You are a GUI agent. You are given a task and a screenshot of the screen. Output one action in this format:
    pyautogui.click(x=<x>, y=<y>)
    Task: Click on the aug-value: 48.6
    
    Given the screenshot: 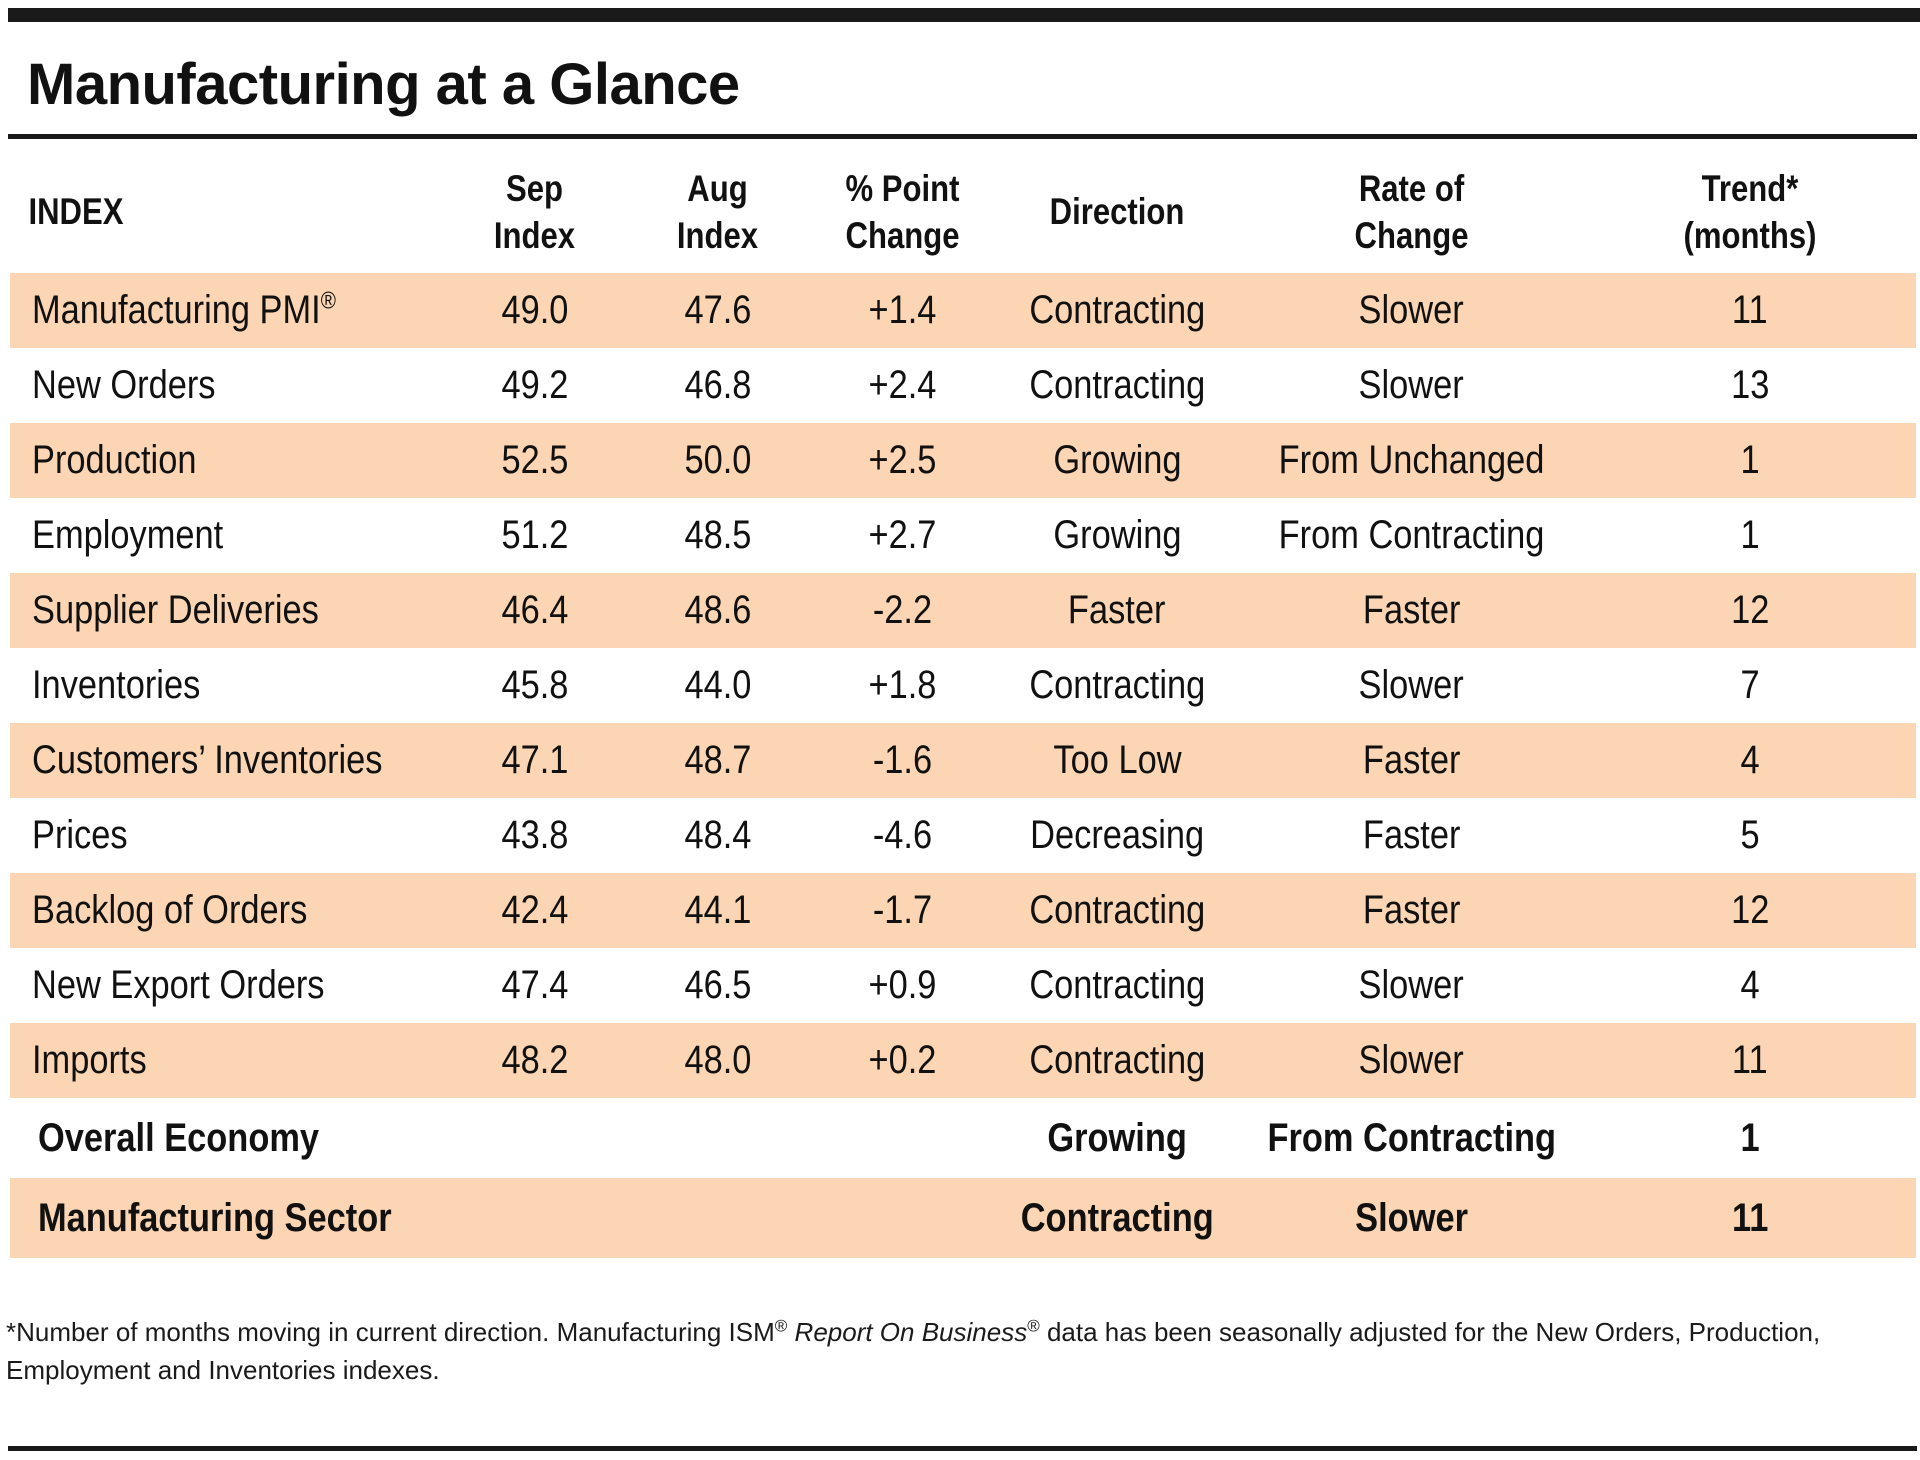 What is the action you would take?
    pyautogui.click(x=717, y=610)
    